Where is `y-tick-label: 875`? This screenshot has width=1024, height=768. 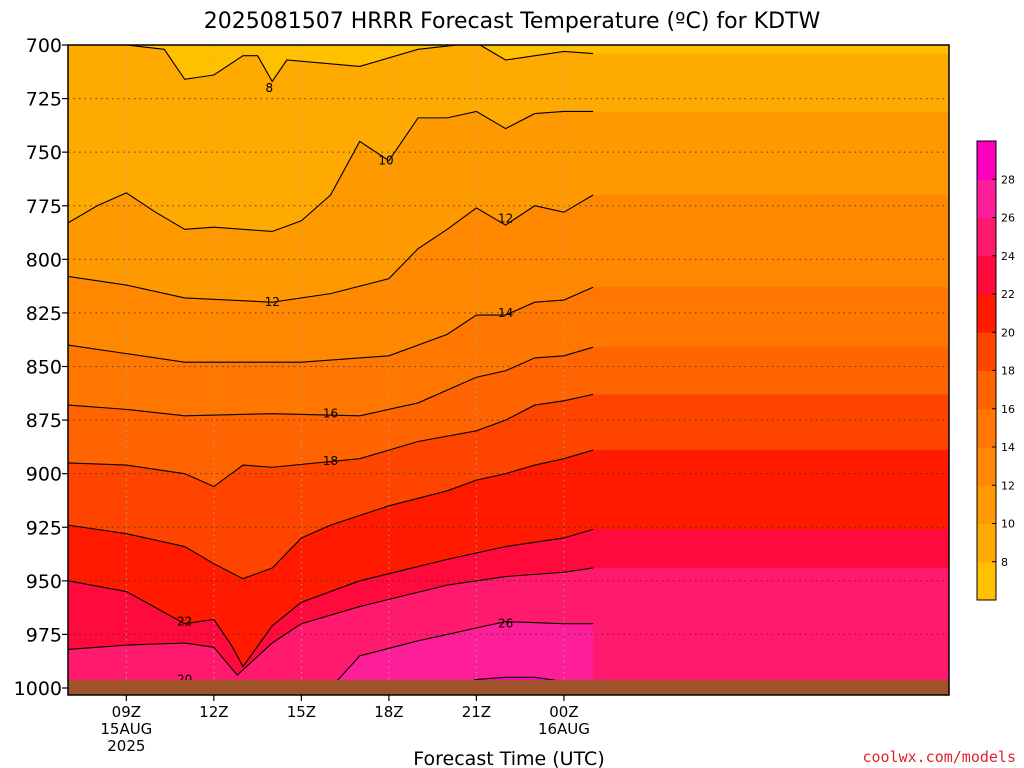
y-tick-label: 875 is located at coordinates (44, 421).